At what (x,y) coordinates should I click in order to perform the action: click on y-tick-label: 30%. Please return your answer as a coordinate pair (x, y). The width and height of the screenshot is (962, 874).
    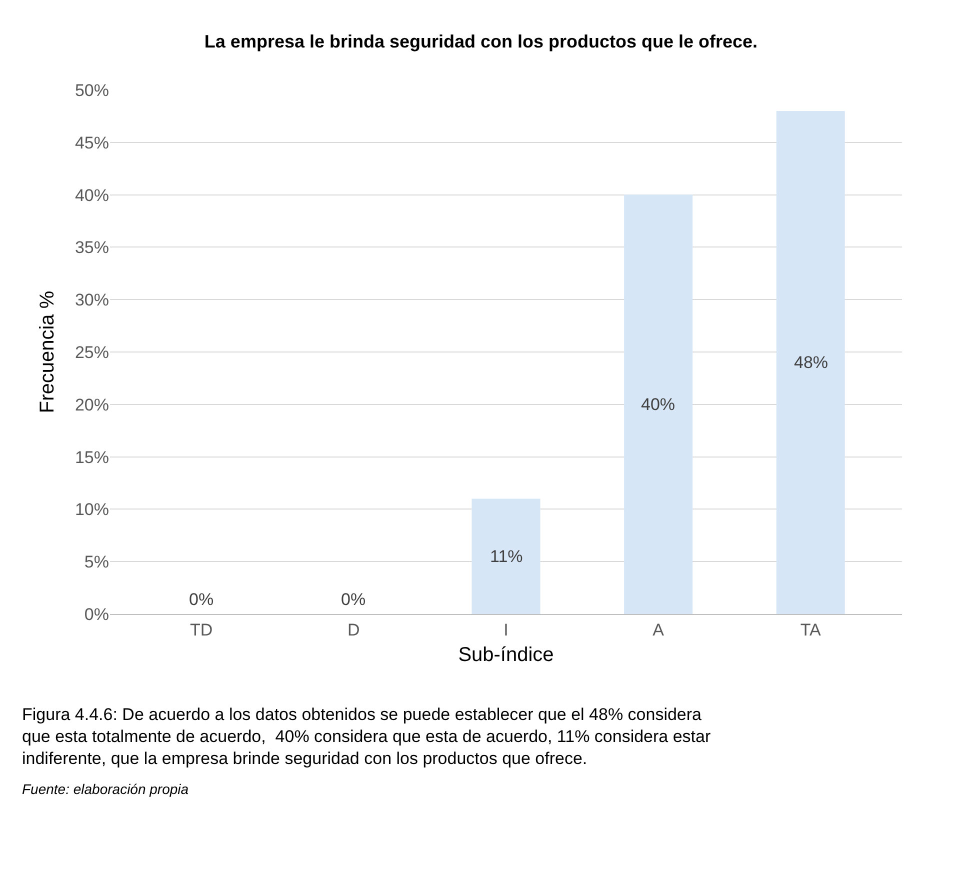
    Looking at the image, I should click on (91, 300).